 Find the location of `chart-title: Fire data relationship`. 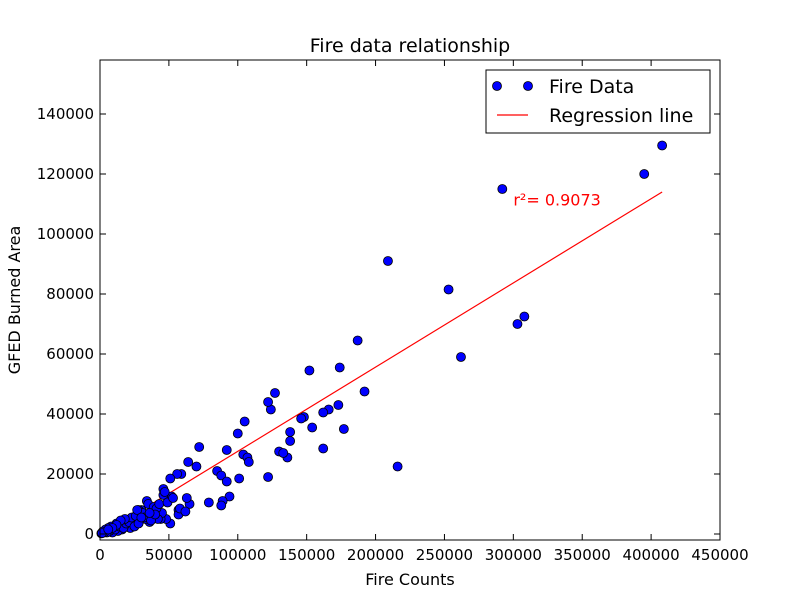

chart-title: Fire data relationship is located at coordinates (410, 46).